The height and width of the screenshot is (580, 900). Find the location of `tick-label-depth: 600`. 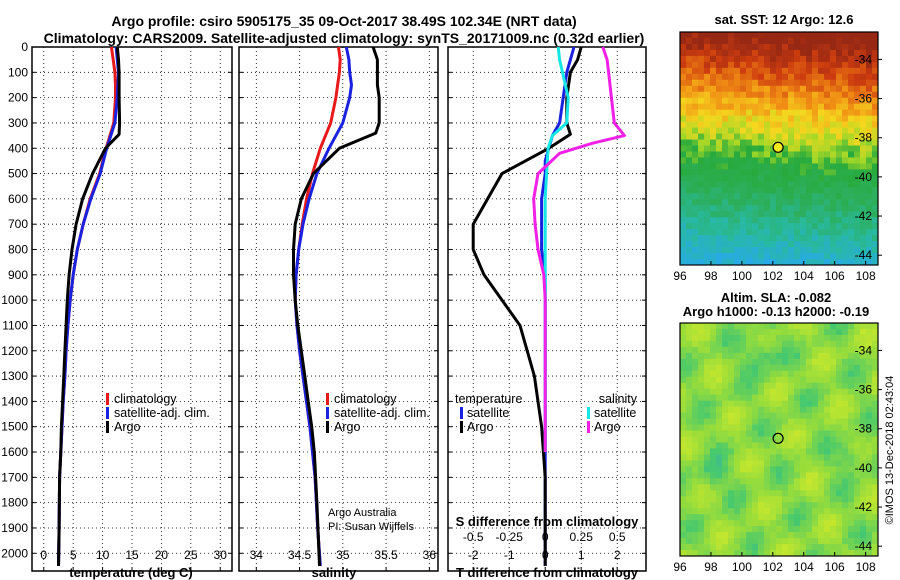

tick-label-depth: 600 is located at coordinates (18, 199).